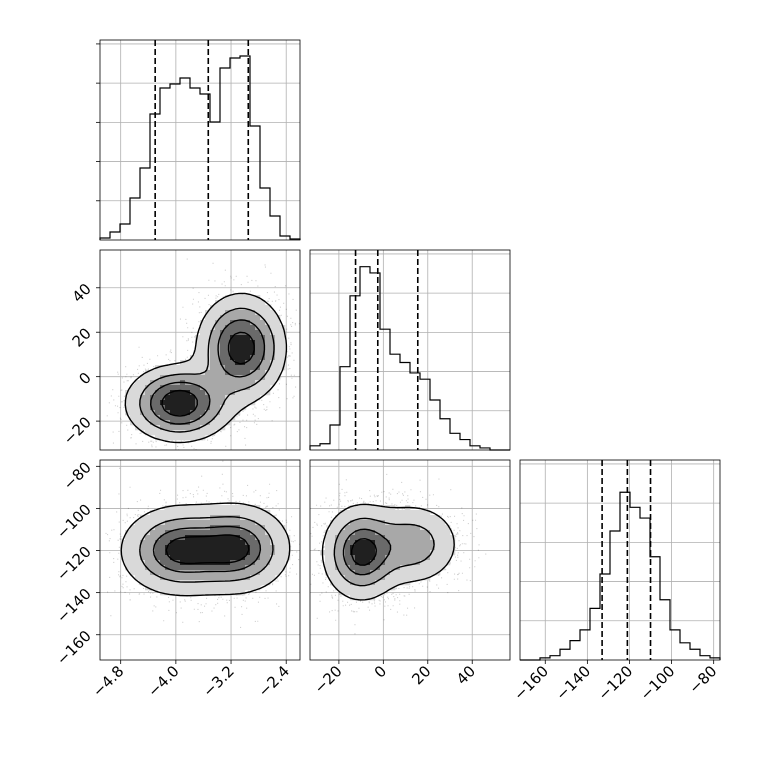 The height and width of the screenshot is (760, 760). I want to click on y-tick-label-p3-4: −100, so click(74, 522).